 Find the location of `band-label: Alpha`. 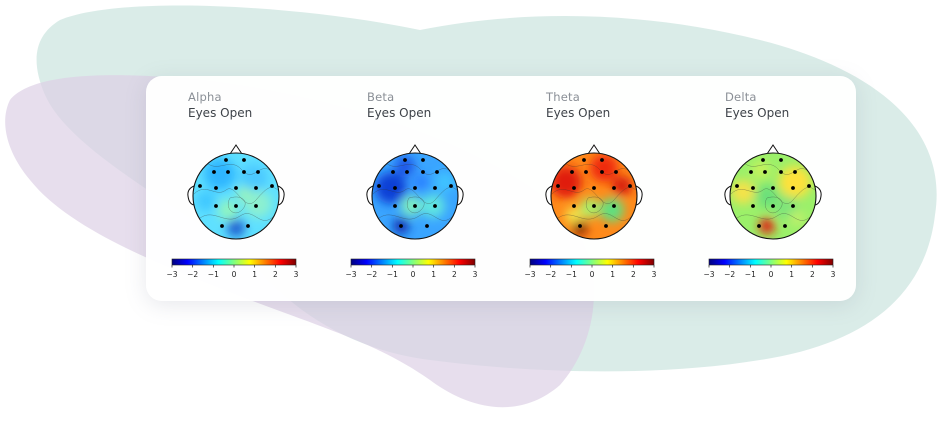

band-label: Alpha is located at coordinates (205, 97).